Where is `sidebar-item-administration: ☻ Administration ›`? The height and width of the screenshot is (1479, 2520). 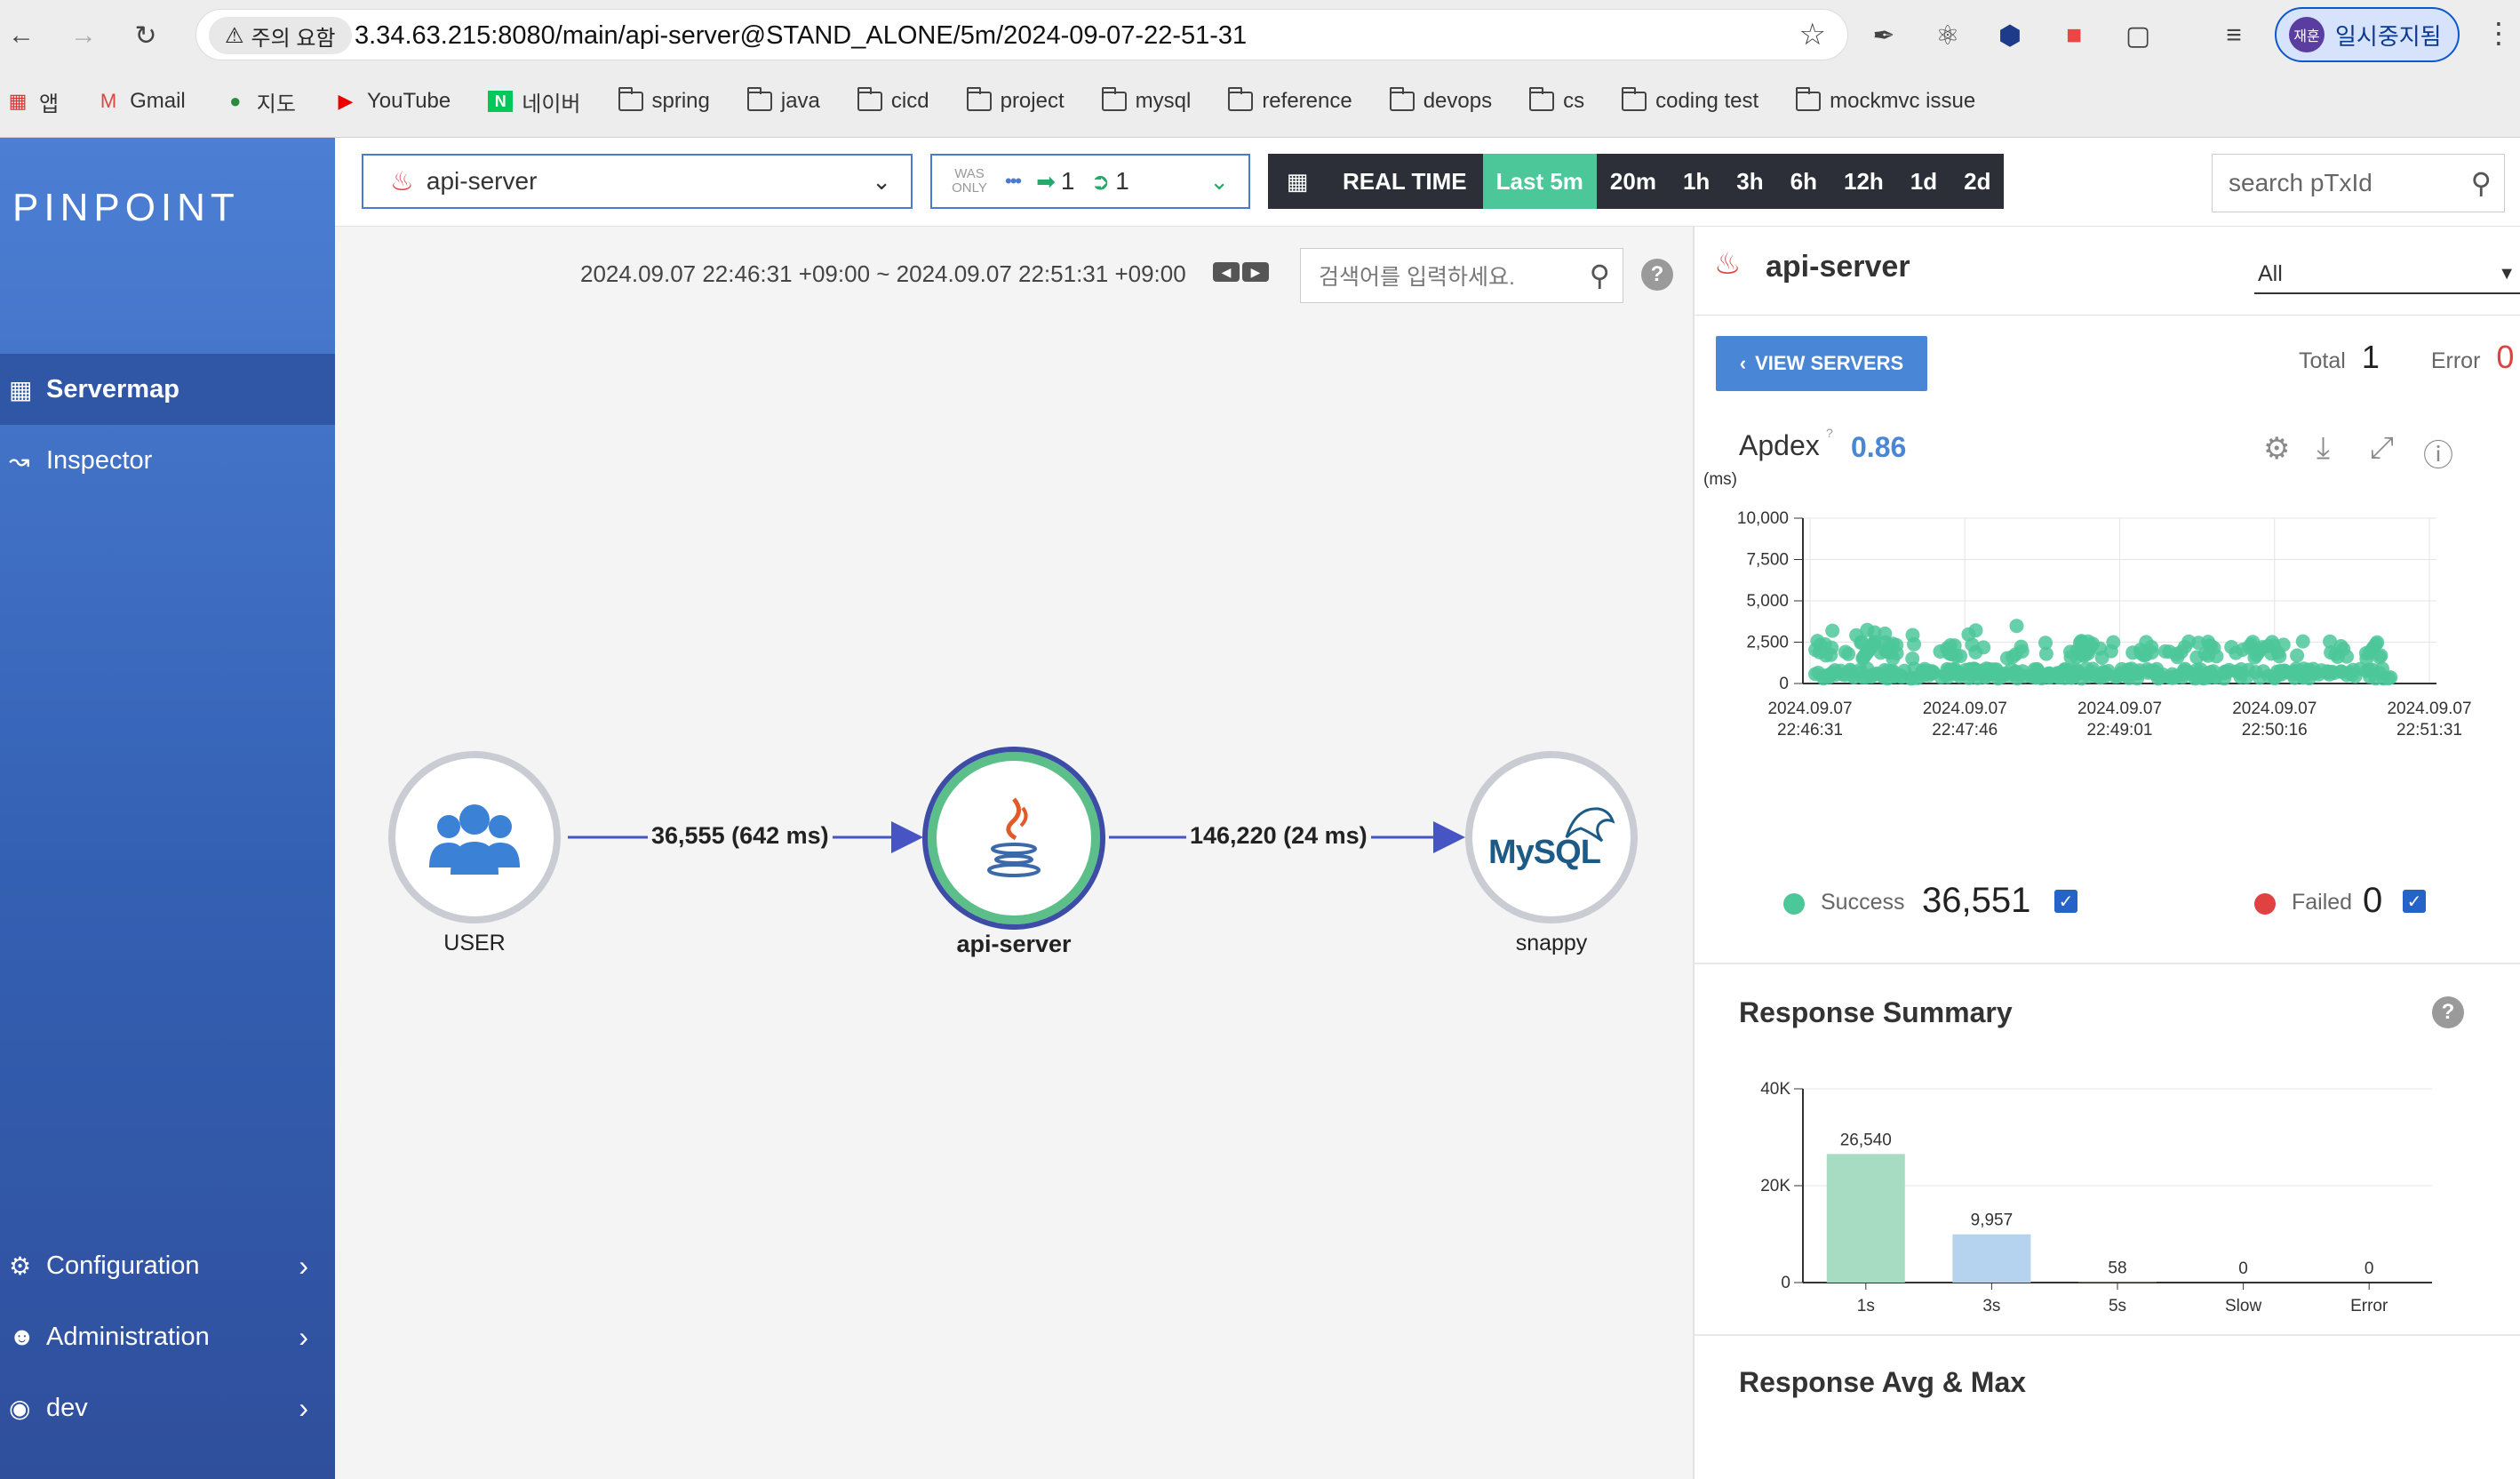 sidebar-item-administration: ☻ Administration › is located at coordinates (167, 1336).